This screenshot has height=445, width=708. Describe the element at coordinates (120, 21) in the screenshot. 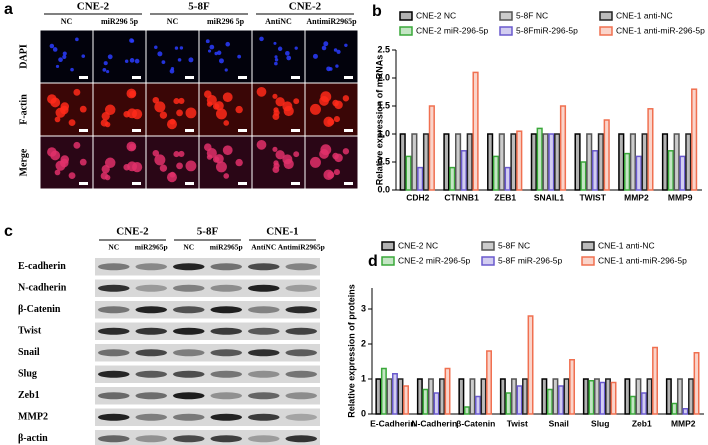

I see `lane-label: miR296 5p` at that location.